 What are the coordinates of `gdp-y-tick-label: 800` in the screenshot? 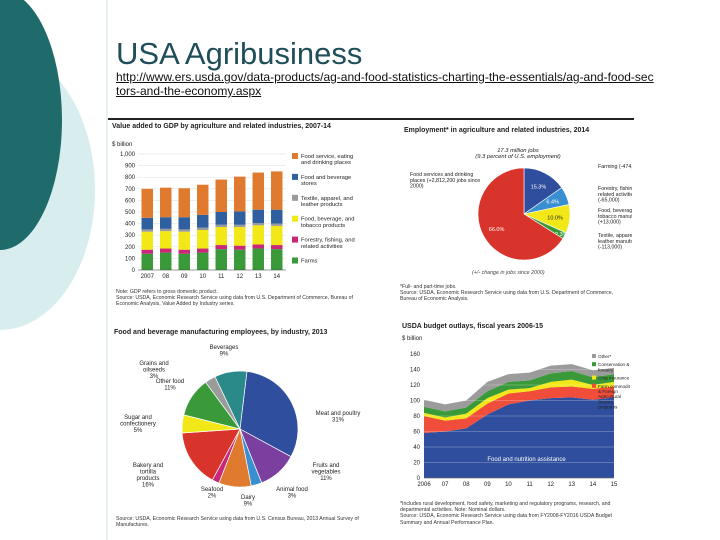 It's located at (130, 178).